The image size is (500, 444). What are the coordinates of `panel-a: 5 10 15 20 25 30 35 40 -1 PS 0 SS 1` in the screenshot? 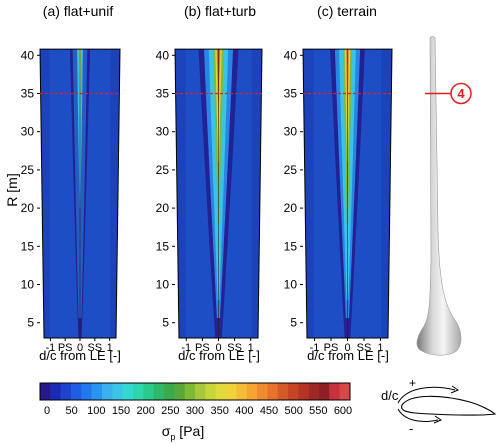 It's located at (71, 201).